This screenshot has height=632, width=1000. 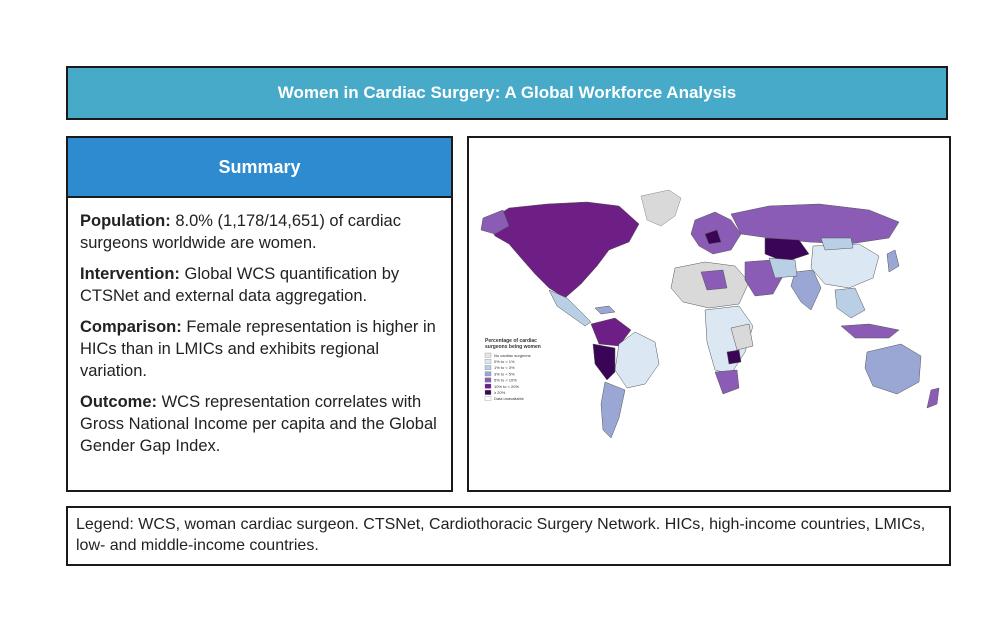 What do you see at coordinates (727, 382) in the screenshot?
I see `map-region-south-africa` at bounding box center [727, 382].